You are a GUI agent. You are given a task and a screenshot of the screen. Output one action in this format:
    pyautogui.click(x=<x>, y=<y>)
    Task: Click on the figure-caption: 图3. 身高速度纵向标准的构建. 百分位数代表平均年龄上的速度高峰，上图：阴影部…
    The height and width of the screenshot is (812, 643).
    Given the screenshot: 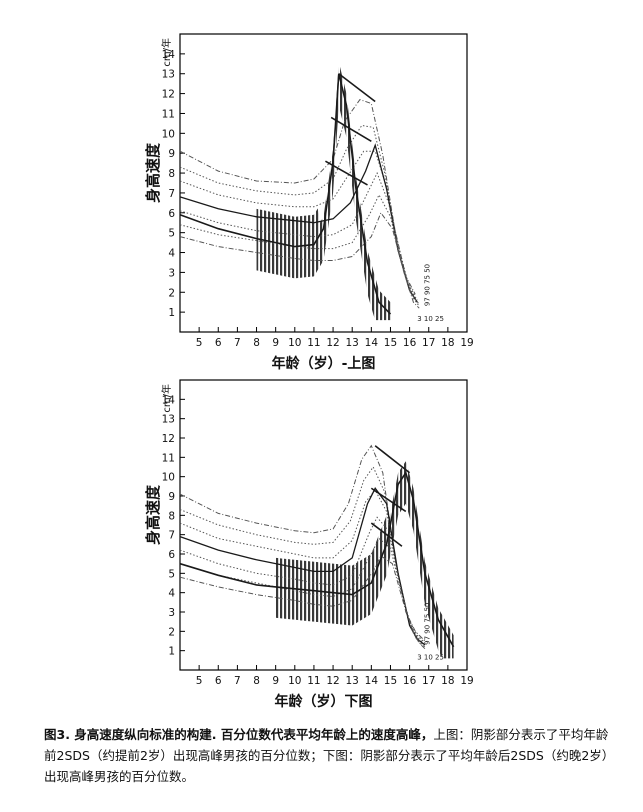 What is the action you would take?
    pyautogui.click(x=329, y=755)
    